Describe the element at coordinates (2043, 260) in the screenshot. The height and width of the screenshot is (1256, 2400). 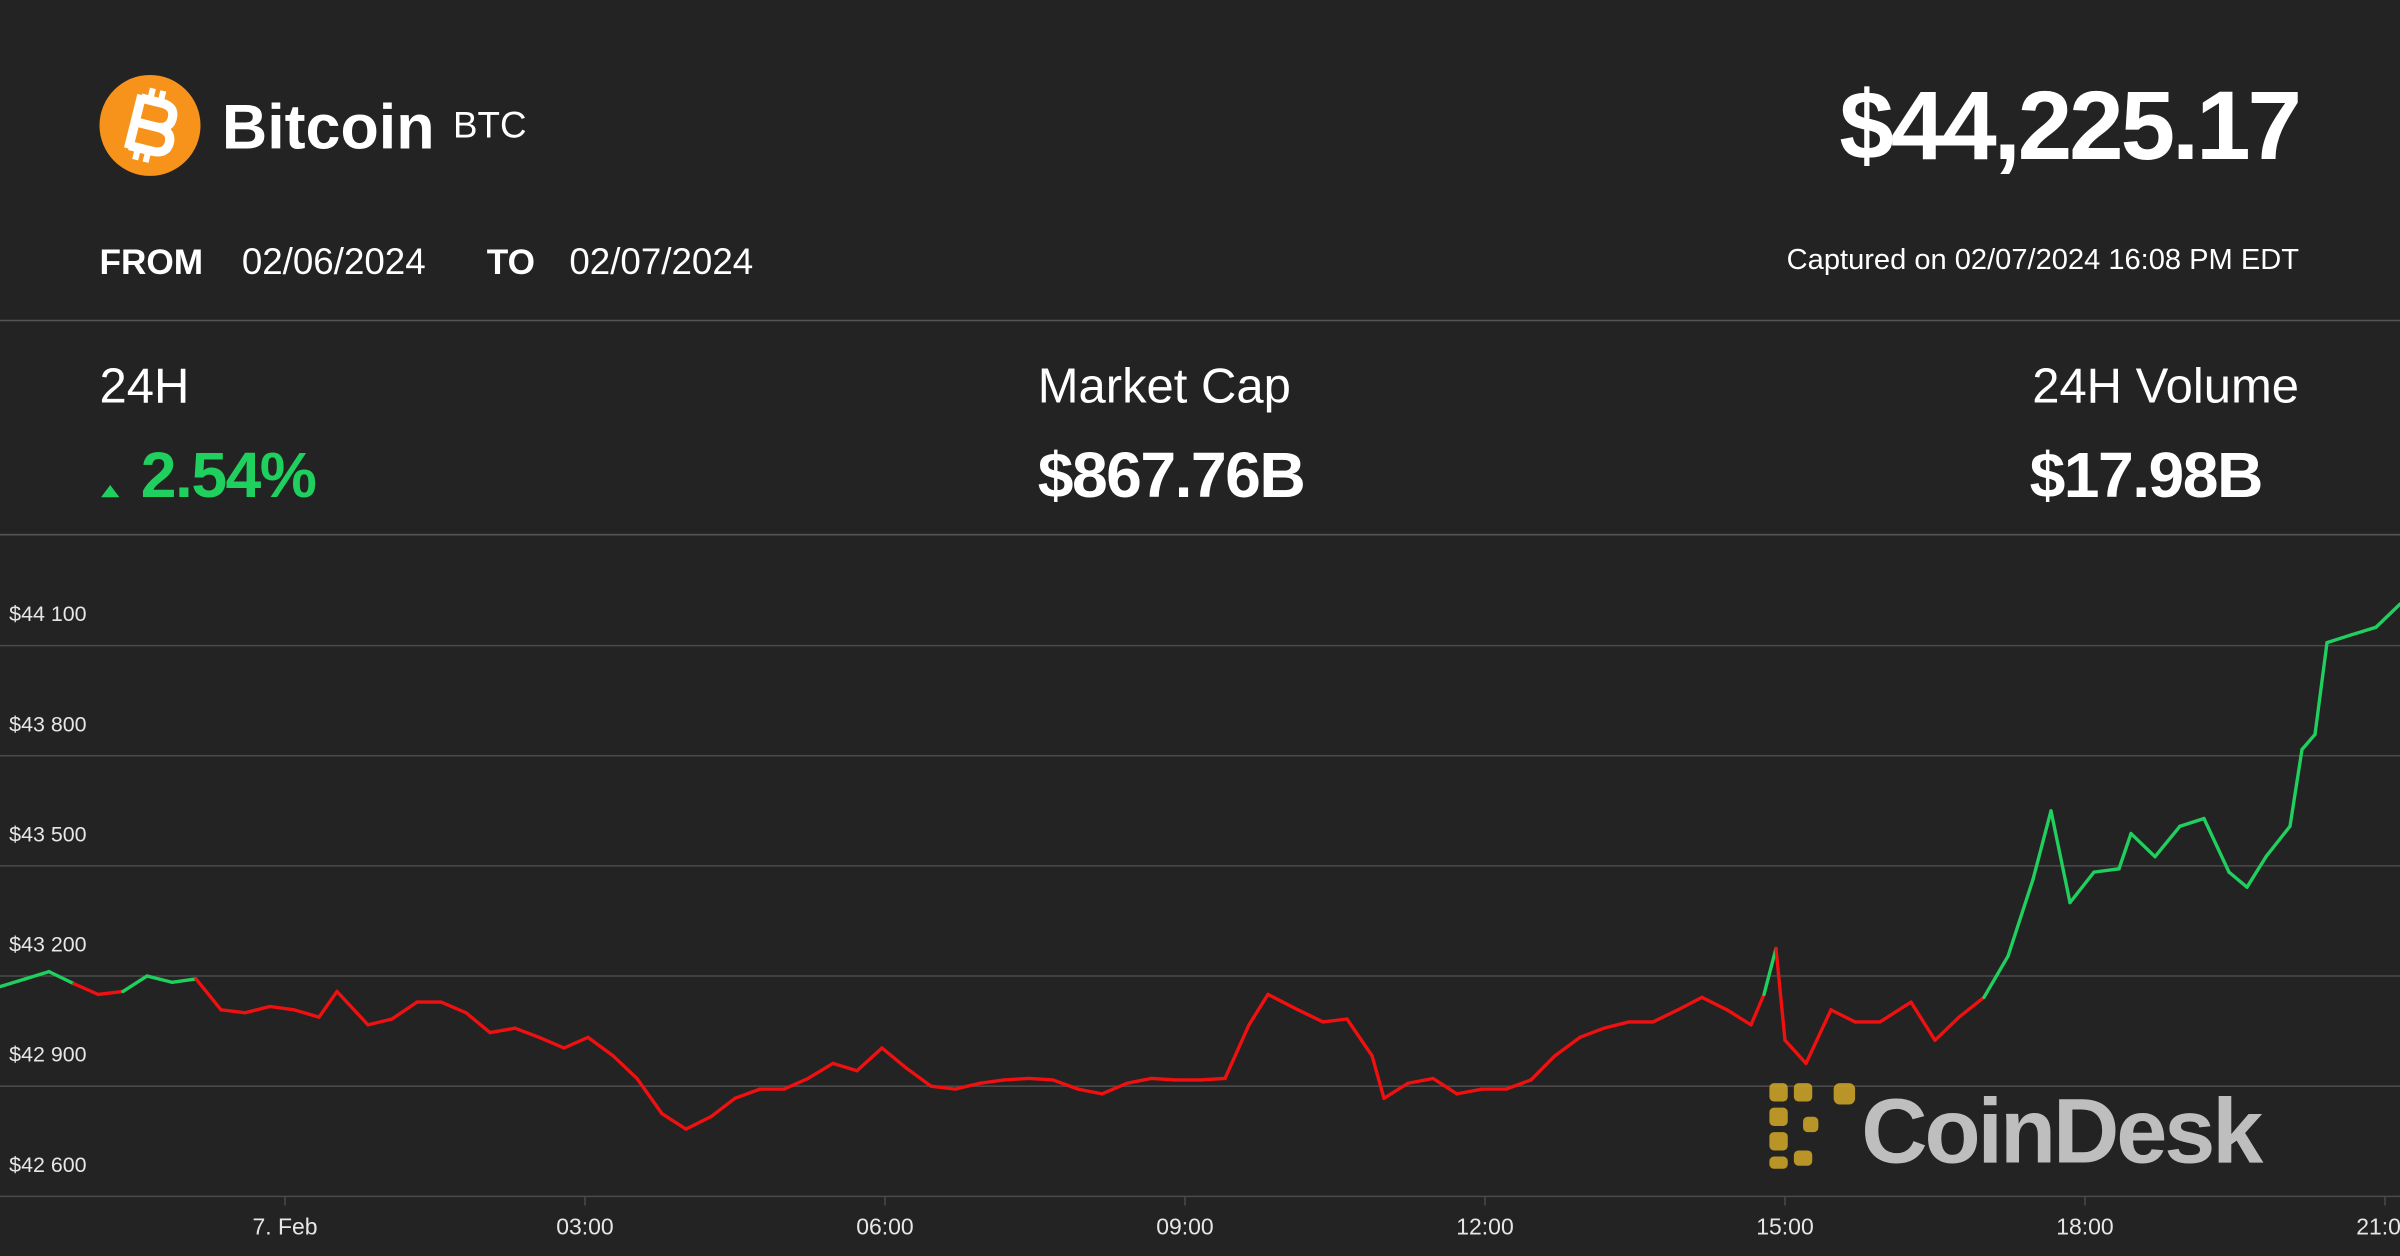
I see `captured: Captured on 02/07/2024 16:08 PM EDT` at that location.